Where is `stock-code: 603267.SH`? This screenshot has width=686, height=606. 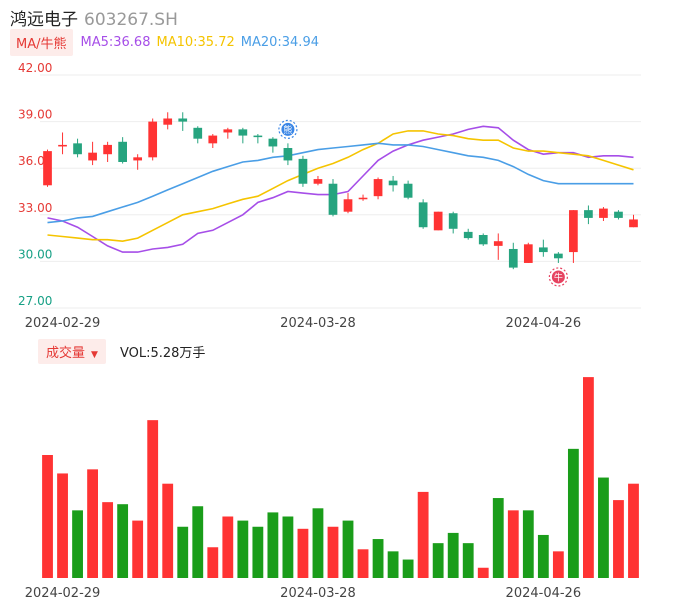
stock-code: 603267.SH is located at coordinates (131, 20).